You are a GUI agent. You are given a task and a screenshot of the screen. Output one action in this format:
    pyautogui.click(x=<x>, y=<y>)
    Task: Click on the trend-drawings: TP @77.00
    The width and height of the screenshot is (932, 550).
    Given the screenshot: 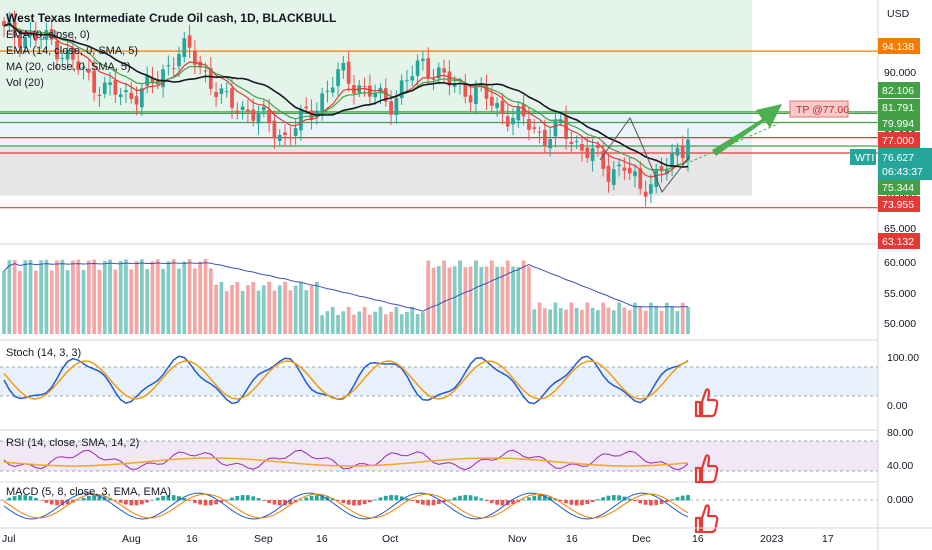 What is the action you would take?
    pyautogui.click(x=724, y=146)
    